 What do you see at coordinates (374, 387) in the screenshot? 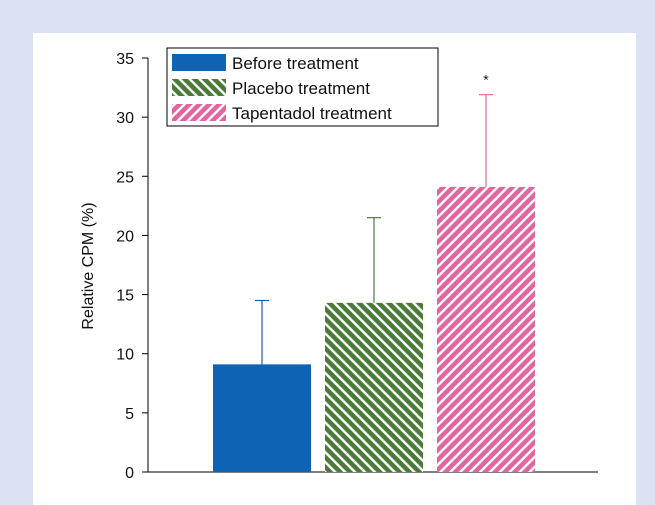
I see `bar-placebo-treatment` at bounding box center [374, 387].